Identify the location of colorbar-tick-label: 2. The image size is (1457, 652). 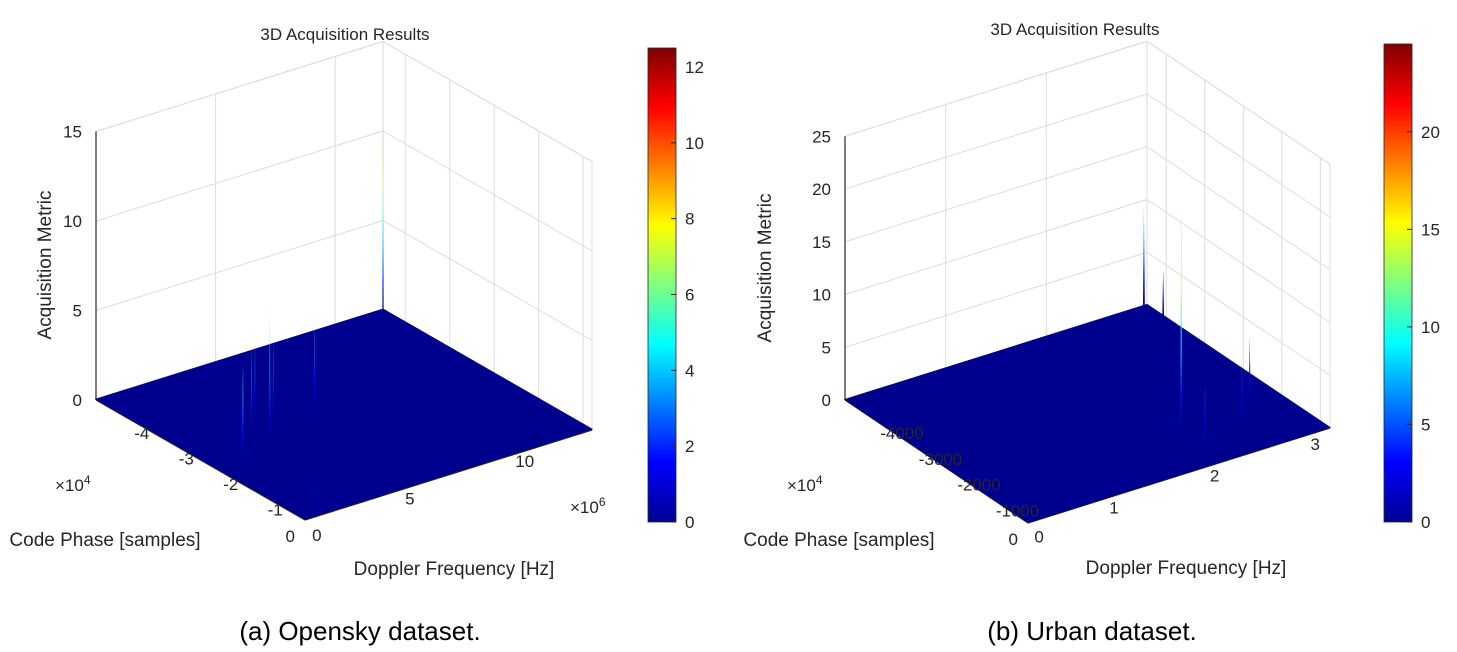
(689, 446).